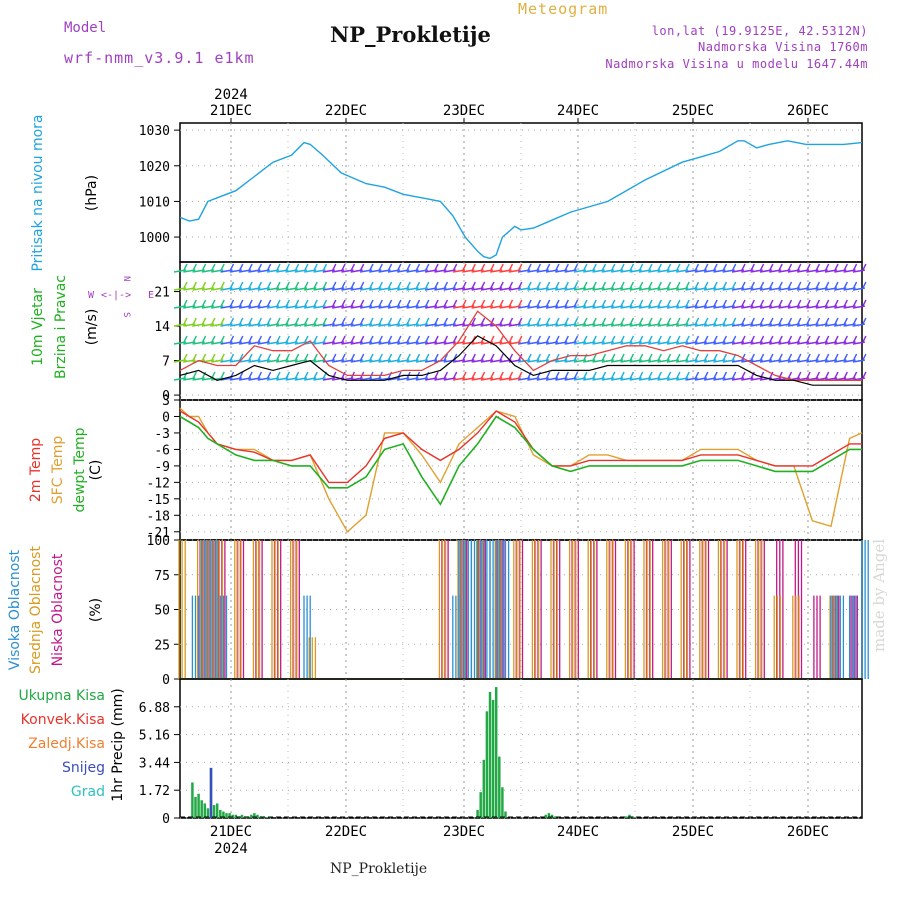 This screenshot has width=900, height=900. I want to click on pressure-unit: (hPa), so click(92, 193).